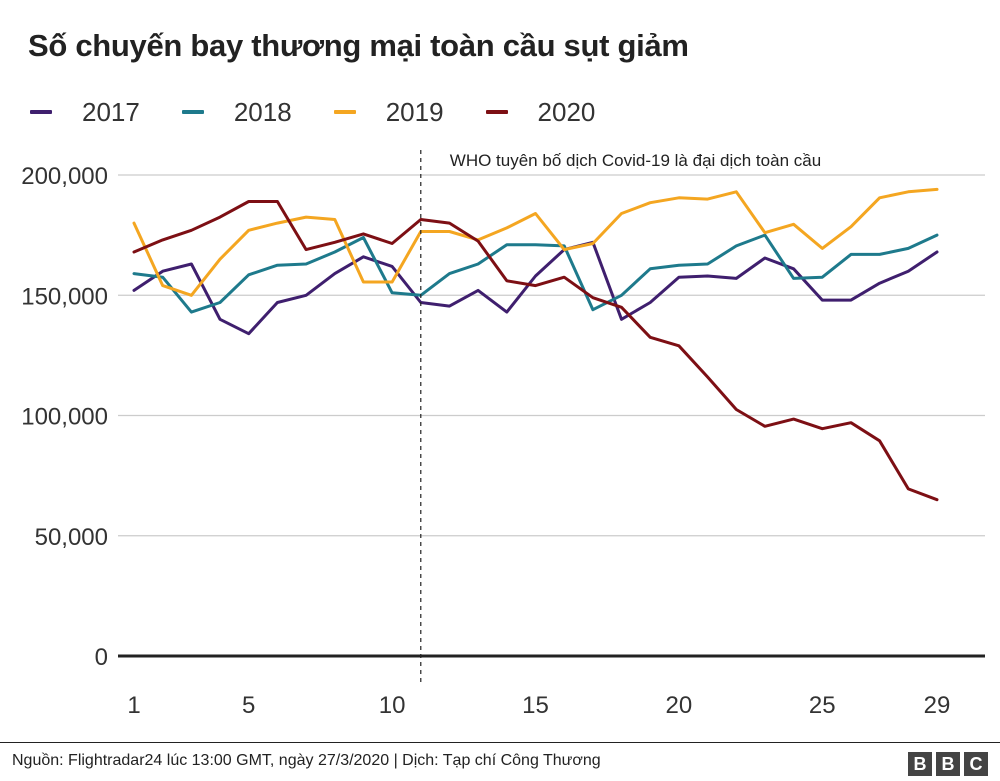  What do you see at coordinates (41, 112) in the screenshot?
I see `legend-swatch-2017` at bounding box center [41, 112].